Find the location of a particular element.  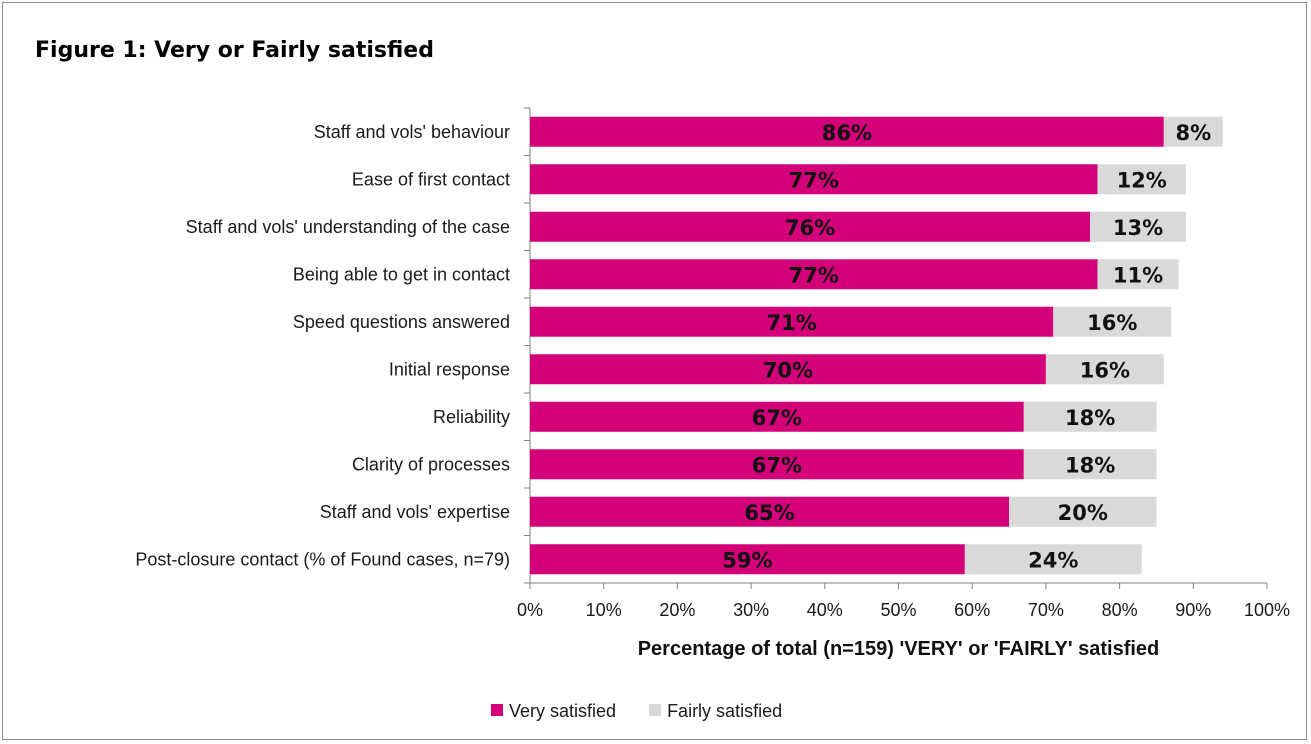

data-label: 70% is located at coordinates (788, 370).